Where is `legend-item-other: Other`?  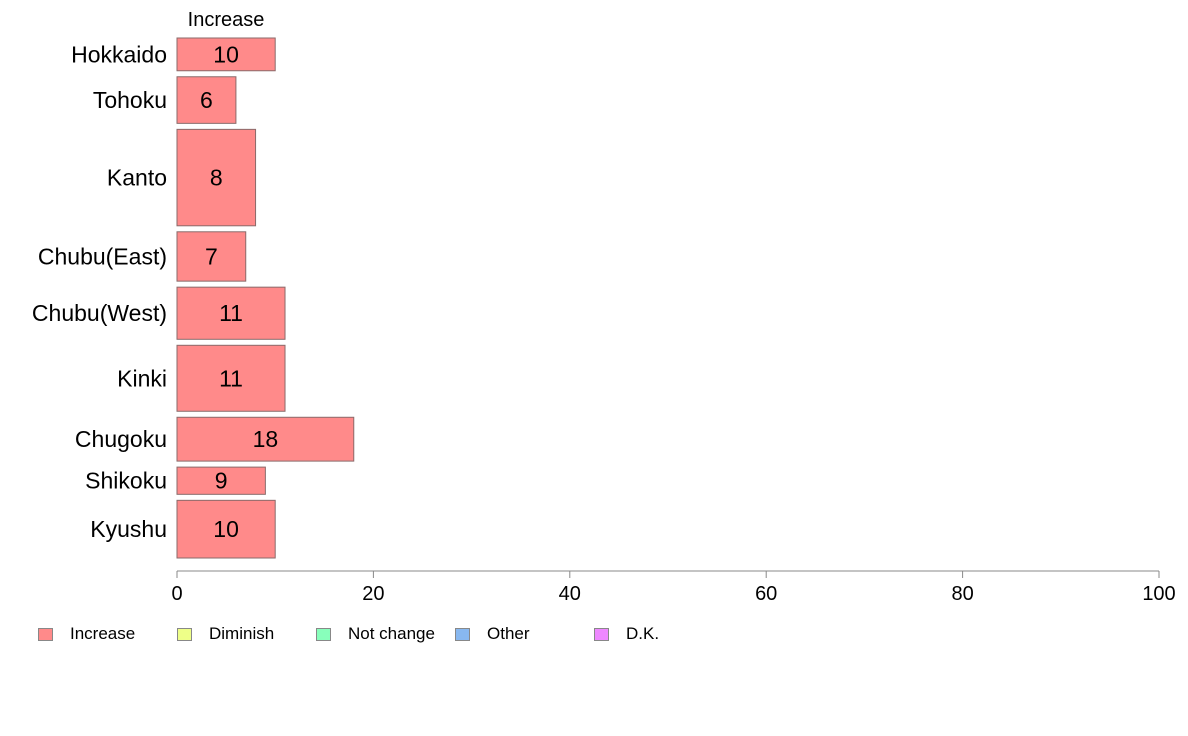 legend-item-other: Other is located at coordinates (524, 634).